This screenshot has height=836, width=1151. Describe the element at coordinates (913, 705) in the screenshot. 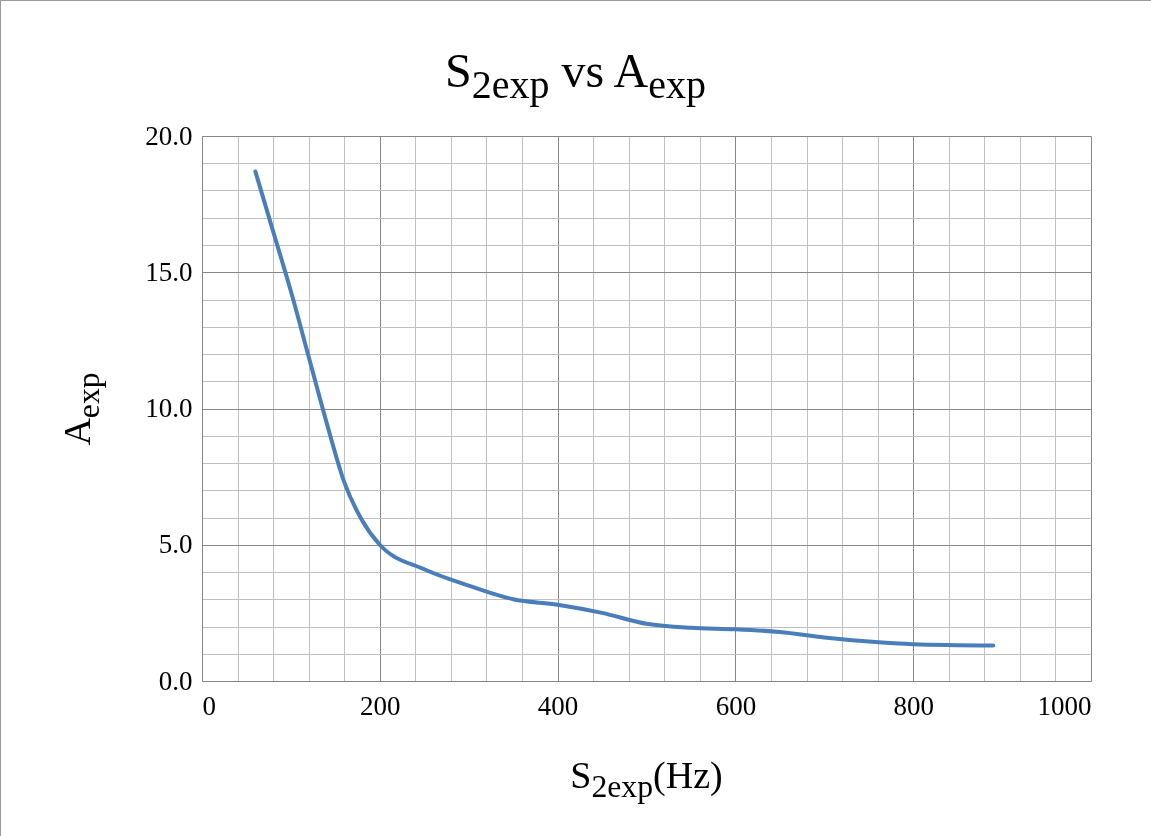

I see `x-tick-label: 800` at that location.